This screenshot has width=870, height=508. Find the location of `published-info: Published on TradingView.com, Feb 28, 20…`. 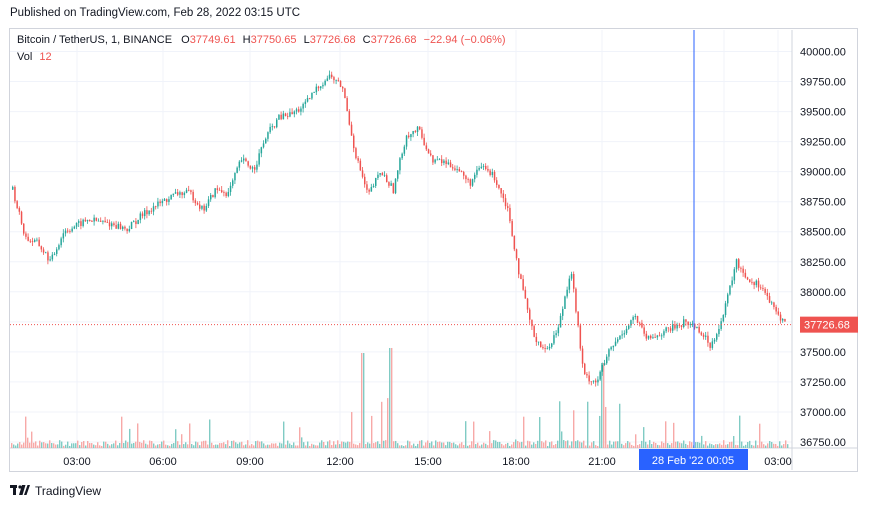

published-info: Published on TradingView.com, Feb 28, 20… is located at coordinates (155, 13).